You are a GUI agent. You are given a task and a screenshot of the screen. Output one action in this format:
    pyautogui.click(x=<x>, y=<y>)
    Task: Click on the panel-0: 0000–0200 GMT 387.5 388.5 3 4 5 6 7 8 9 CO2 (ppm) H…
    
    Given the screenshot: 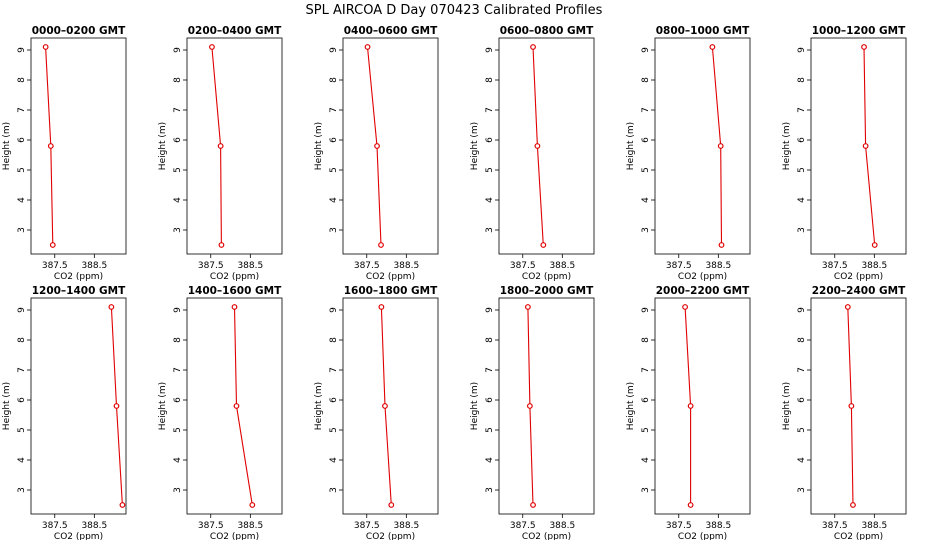 What is the action you would take?
    pyautogui.click(x=64, y=153)
    